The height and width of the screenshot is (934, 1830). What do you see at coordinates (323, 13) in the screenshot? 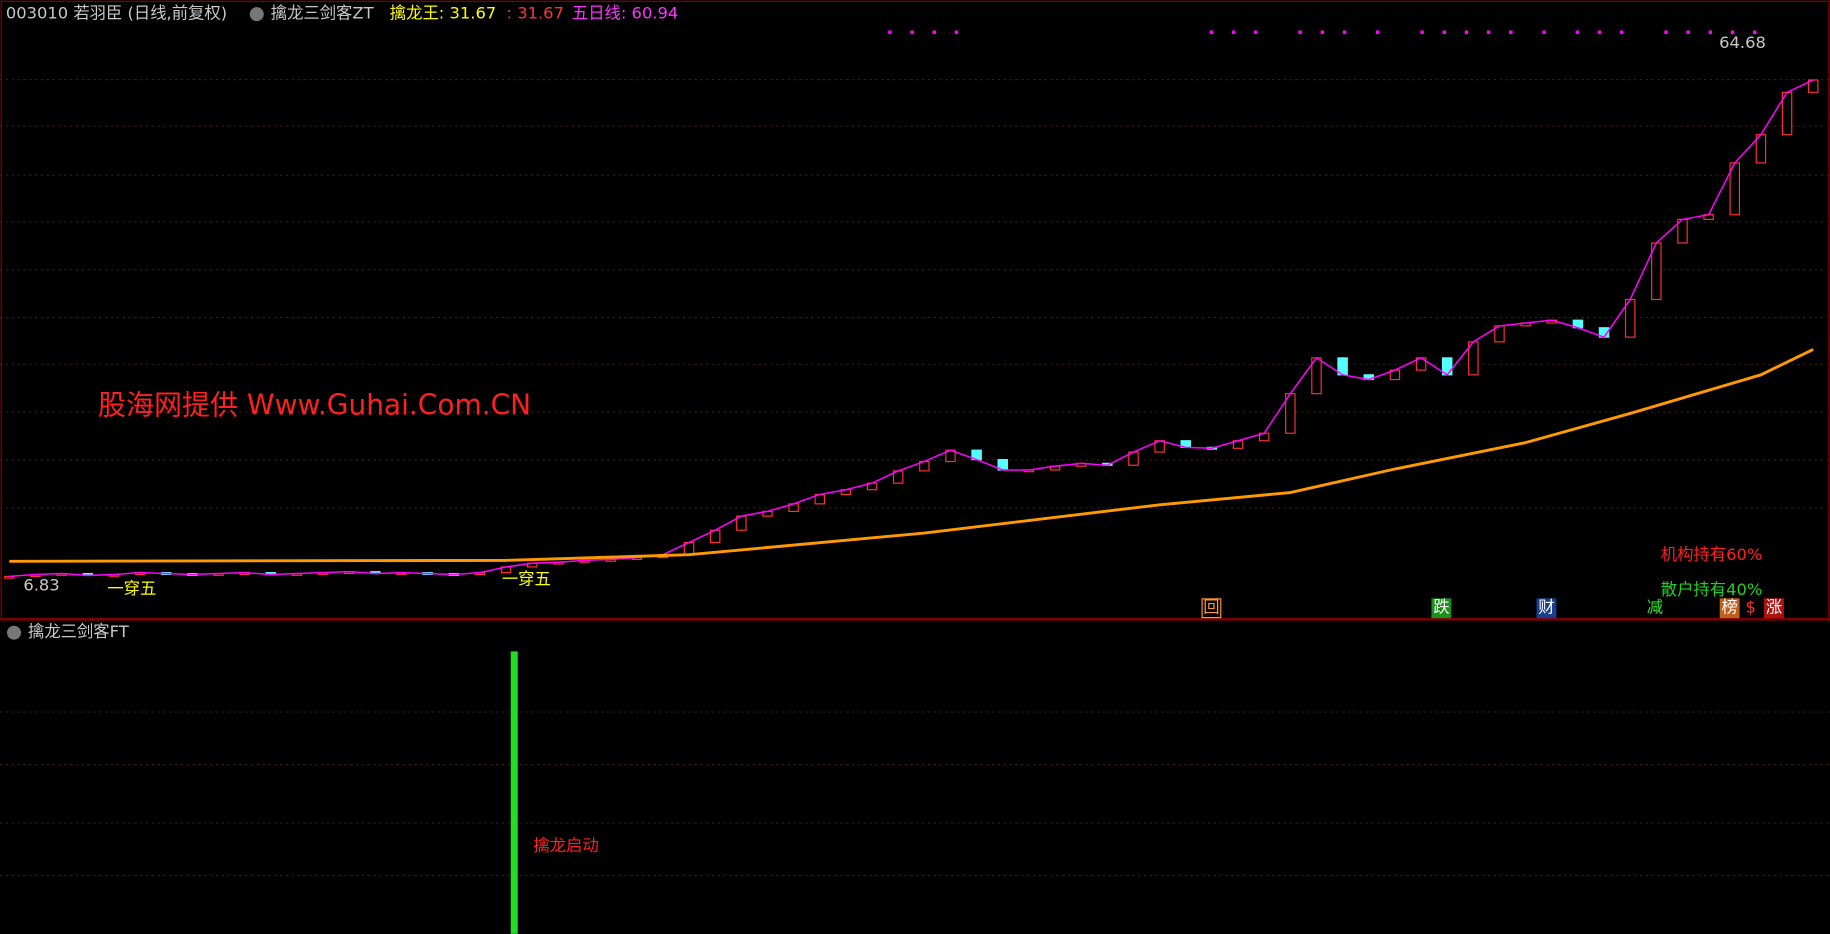
I see `indicator-name: 擒龙三剑客ZT` at bounding box center [323, 13].